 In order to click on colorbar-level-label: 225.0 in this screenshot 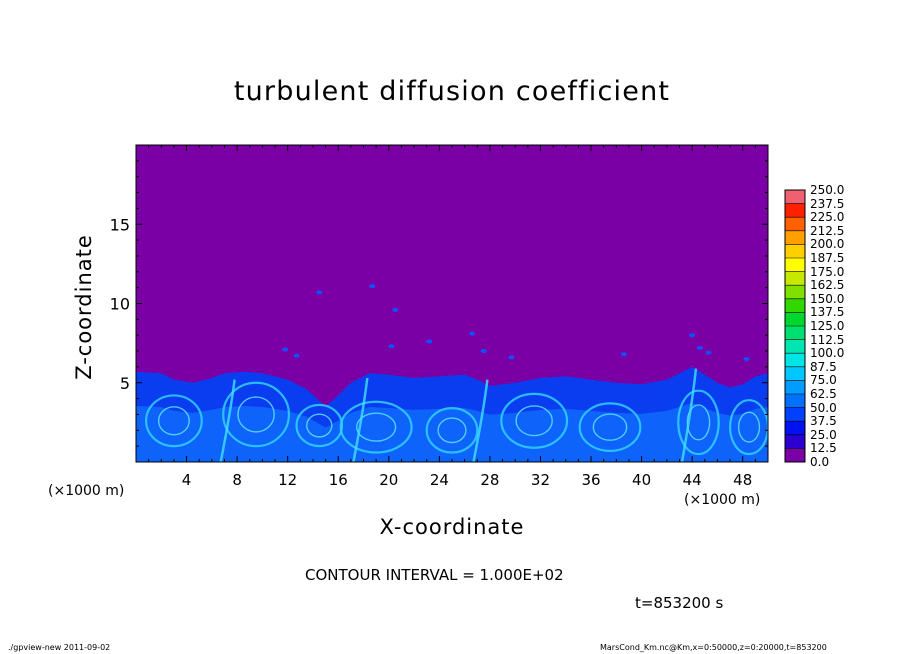, I will do `click(827, 217)`.